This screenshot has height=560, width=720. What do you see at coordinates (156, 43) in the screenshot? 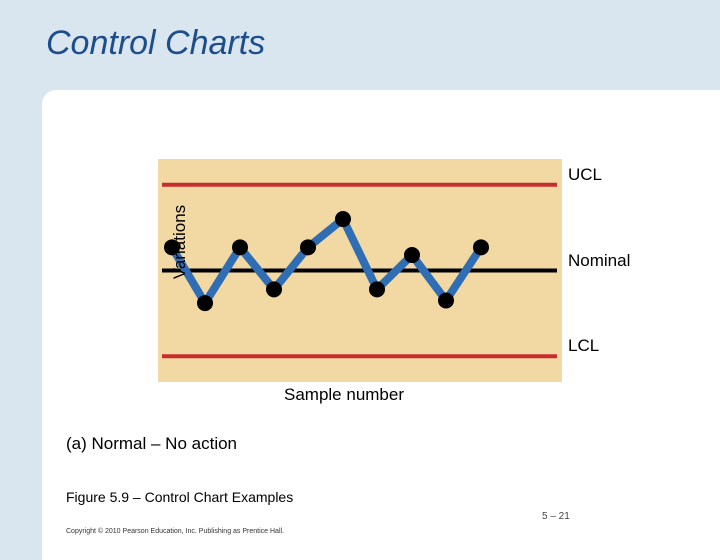
I see `slide-title: Control Charts` at bounding box center [156, 43].